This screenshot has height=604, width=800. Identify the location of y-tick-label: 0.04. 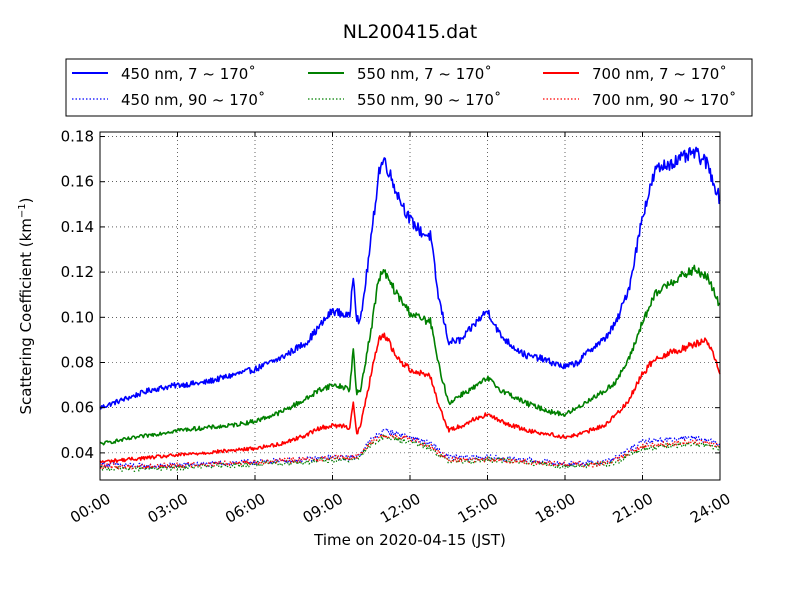
(77, 453).